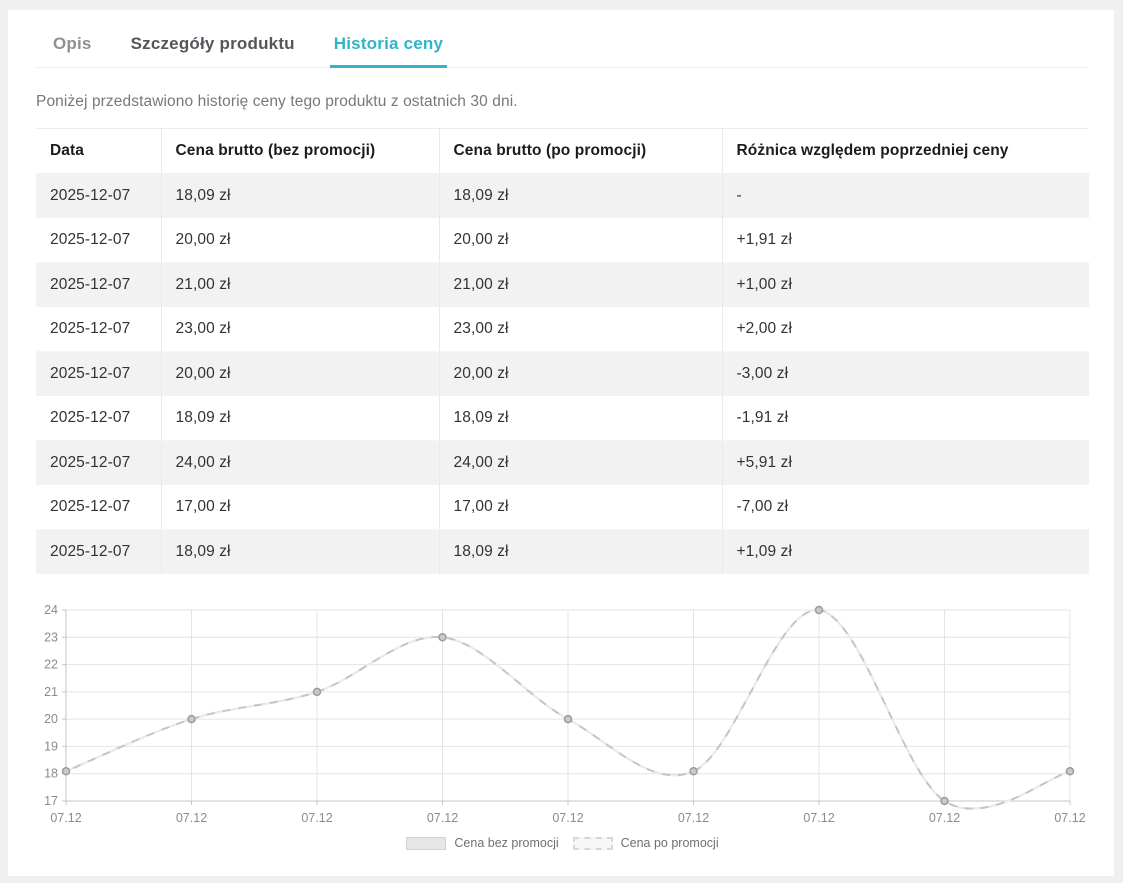 This screenshot has height=883, width=1123. Describe the element at coordinates (562, 843) in the screenshot. I see `chart-legend: Cena bez promocji Cena po promocji` at that location.